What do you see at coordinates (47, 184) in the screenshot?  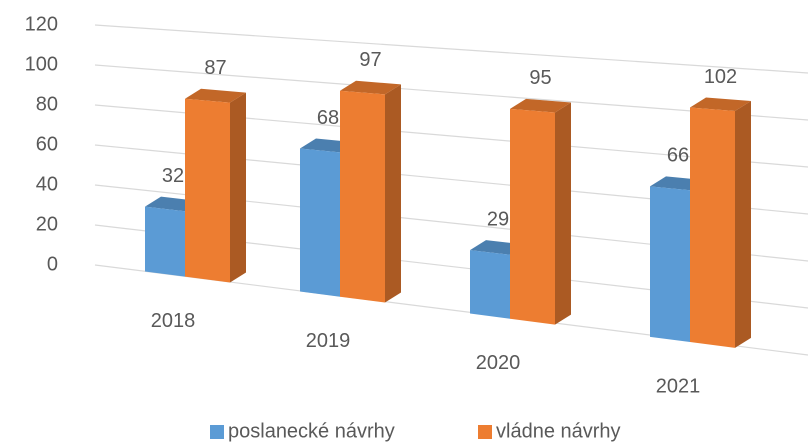 I see `y-tick-label: 40` at bounding box center [47, 184].